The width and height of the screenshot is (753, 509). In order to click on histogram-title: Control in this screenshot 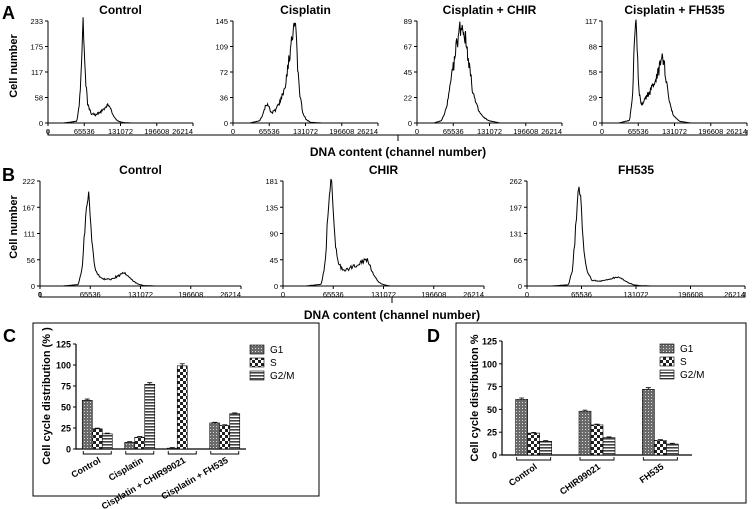, I will do `click(120, 10)`.